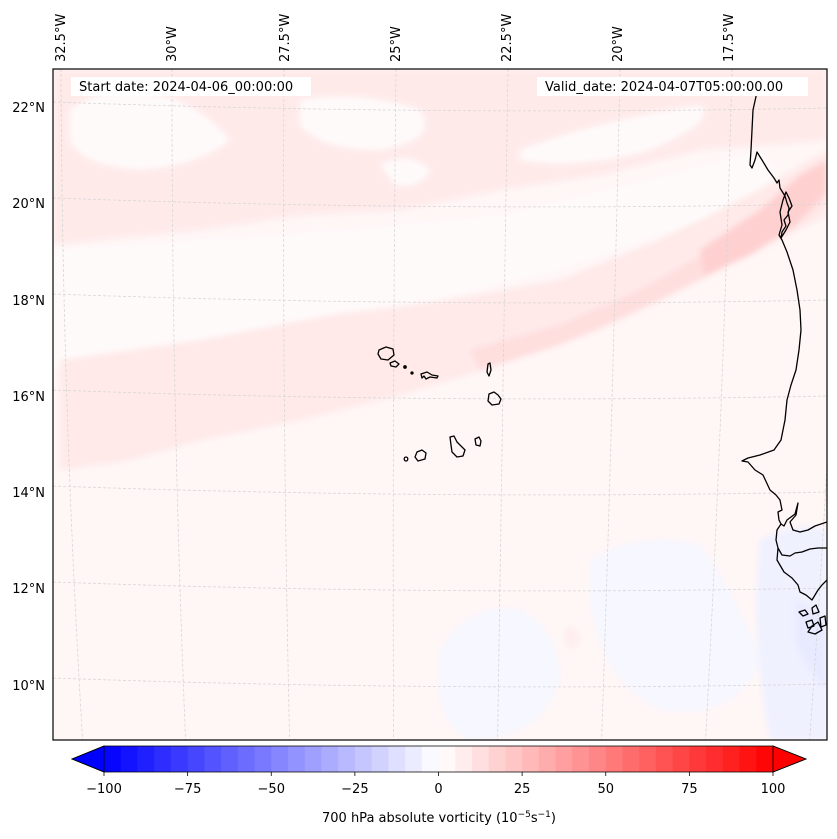 Image resolution: width=837 pixels, height=839 pixels. Describe the element at coordinates (354, 789) in the screenshot. I see `colorbar-tick-label: −25` at that location.